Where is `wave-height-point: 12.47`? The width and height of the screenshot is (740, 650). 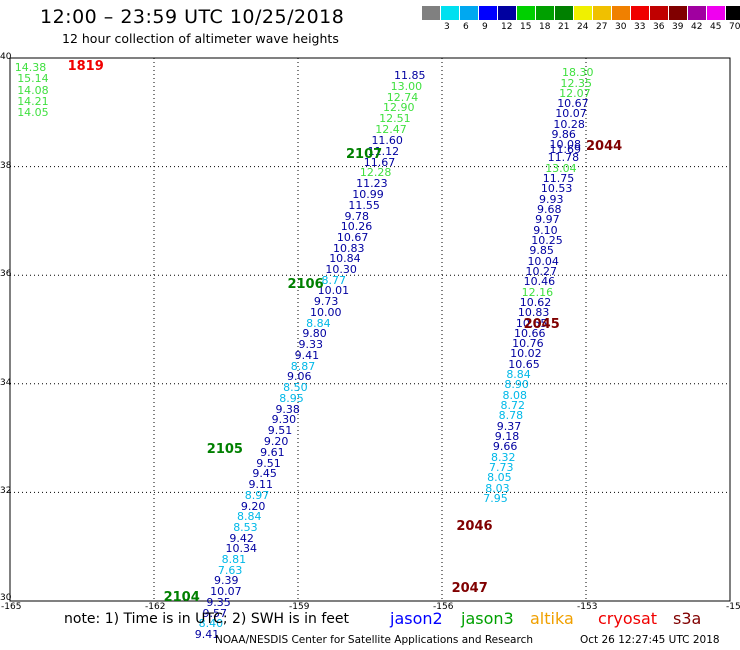 wave-height-point: 12.47 is located at coordinates (391, 130).